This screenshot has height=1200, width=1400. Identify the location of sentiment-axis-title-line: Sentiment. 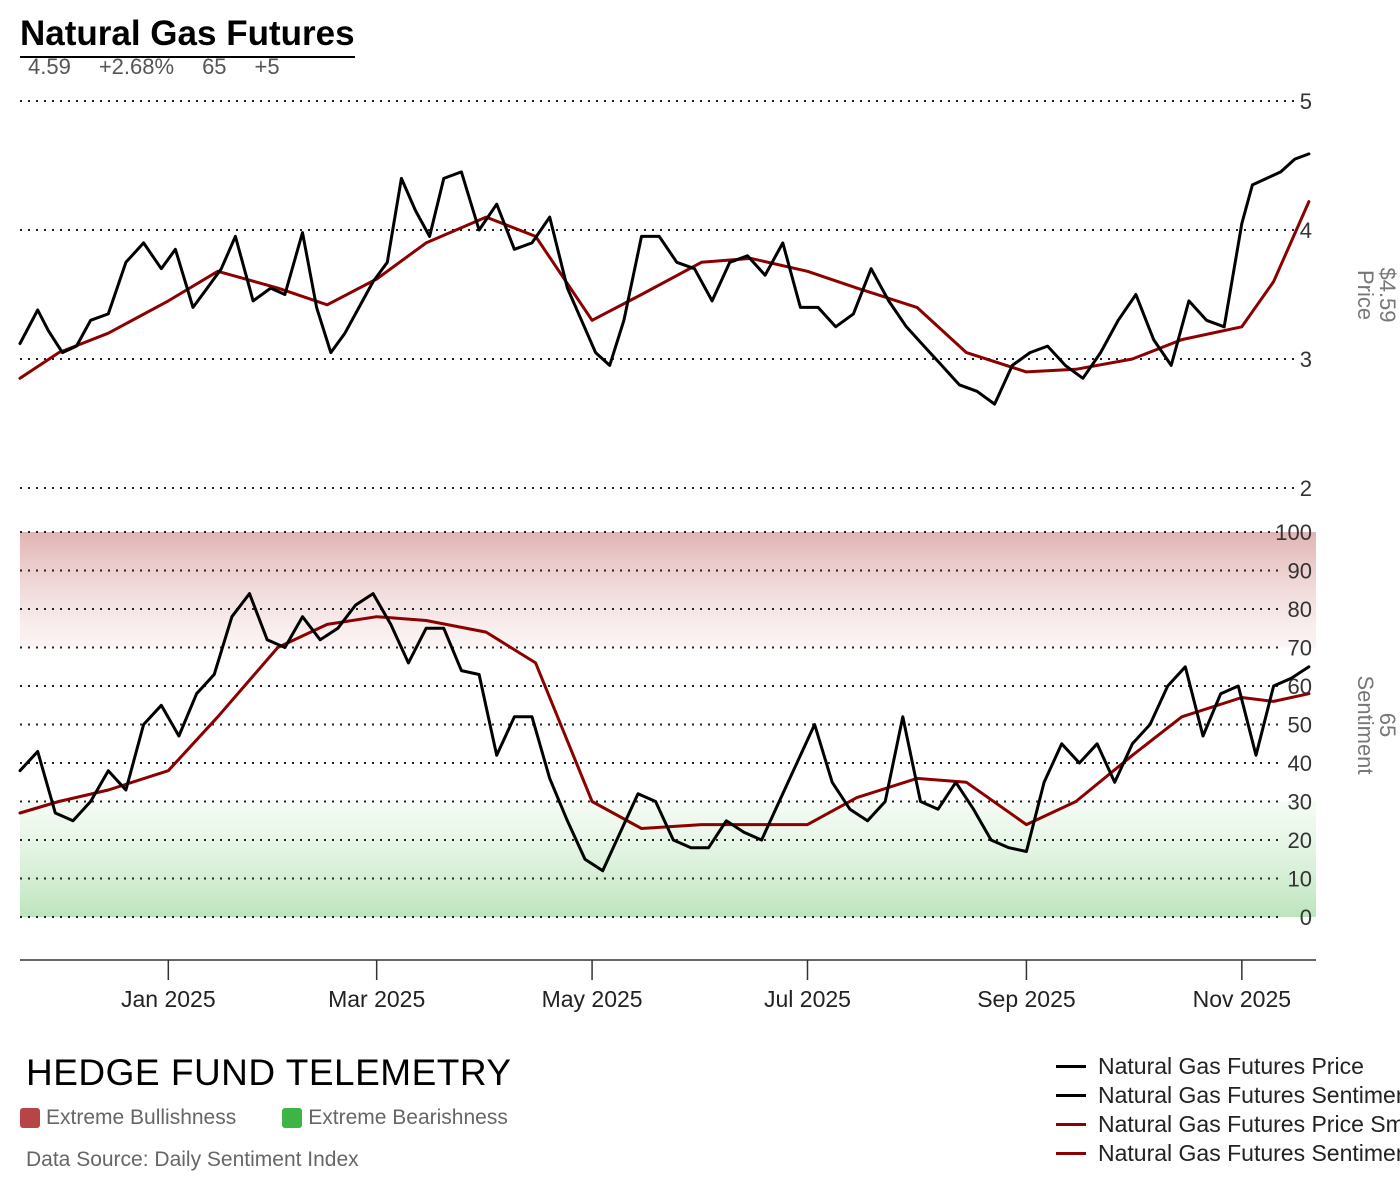
(1365, 724).